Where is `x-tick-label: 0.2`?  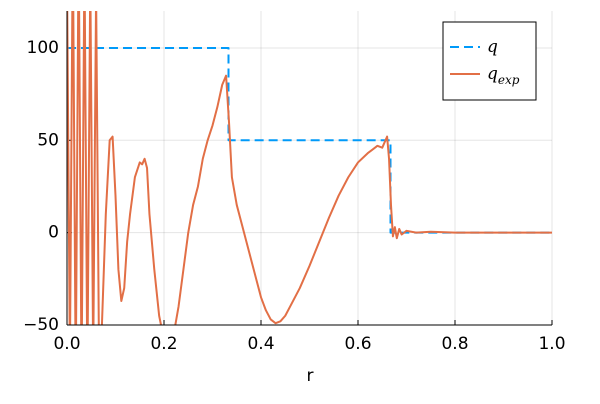 x-tick-label: 0.2 is located at coordinates (163, 344).